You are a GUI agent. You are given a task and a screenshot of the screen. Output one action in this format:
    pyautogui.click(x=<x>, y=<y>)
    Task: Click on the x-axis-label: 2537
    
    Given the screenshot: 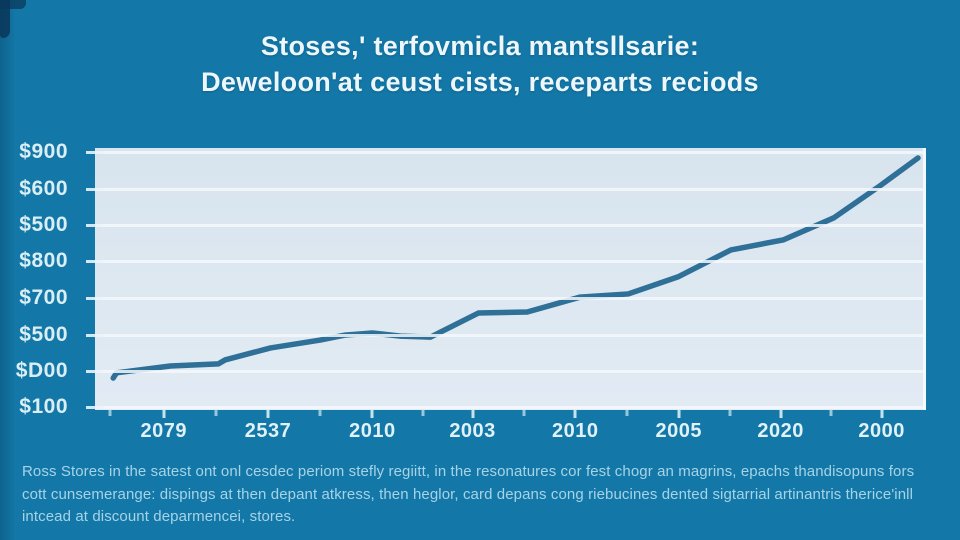 What is the action you would take?
    pyautogui.click(x=268, y=431)
    